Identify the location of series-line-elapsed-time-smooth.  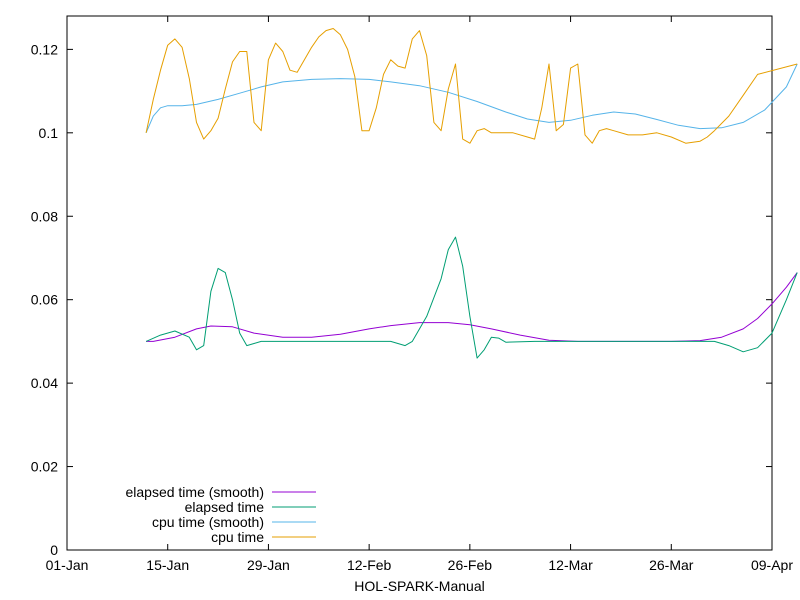
(472, 307).